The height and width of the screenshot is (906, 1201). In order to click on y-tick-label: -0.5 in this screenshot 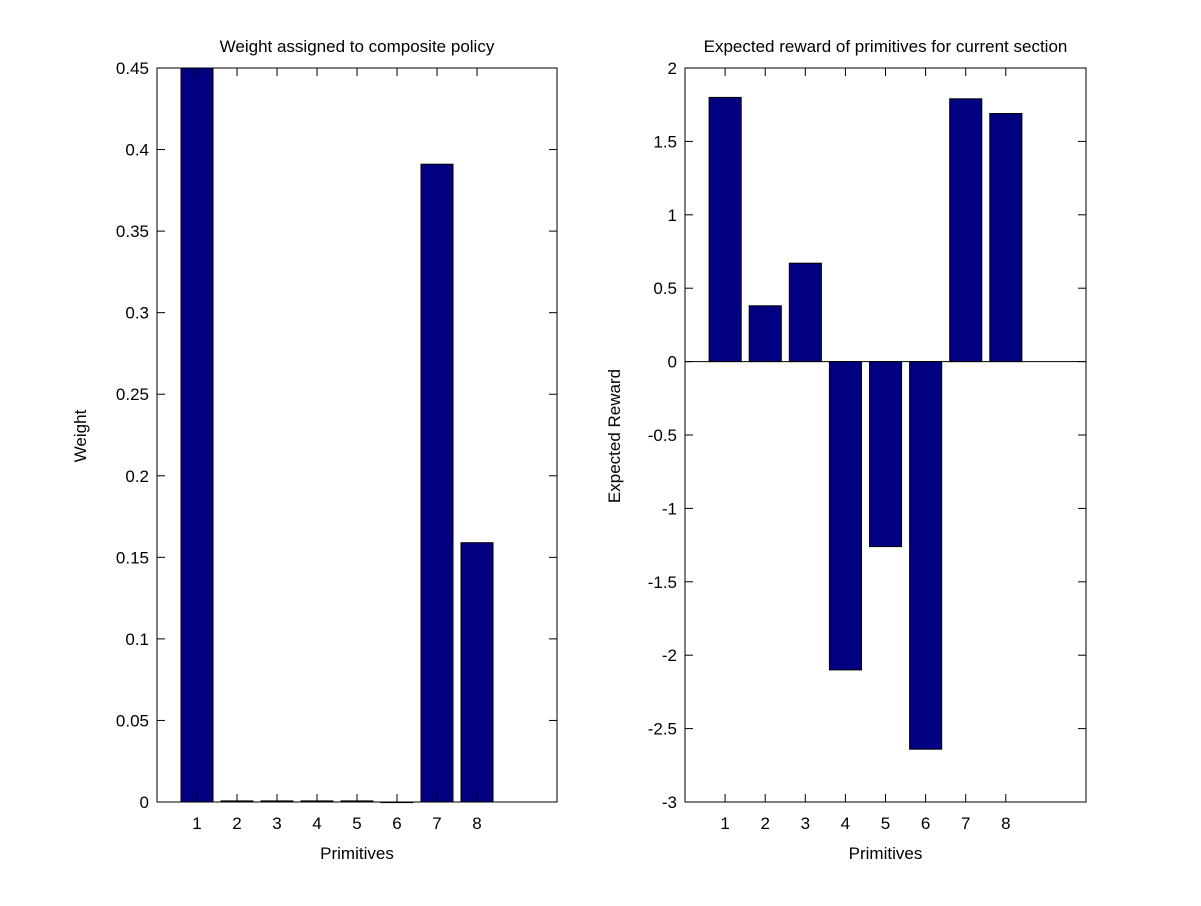, I will do `click(662, 435)`.